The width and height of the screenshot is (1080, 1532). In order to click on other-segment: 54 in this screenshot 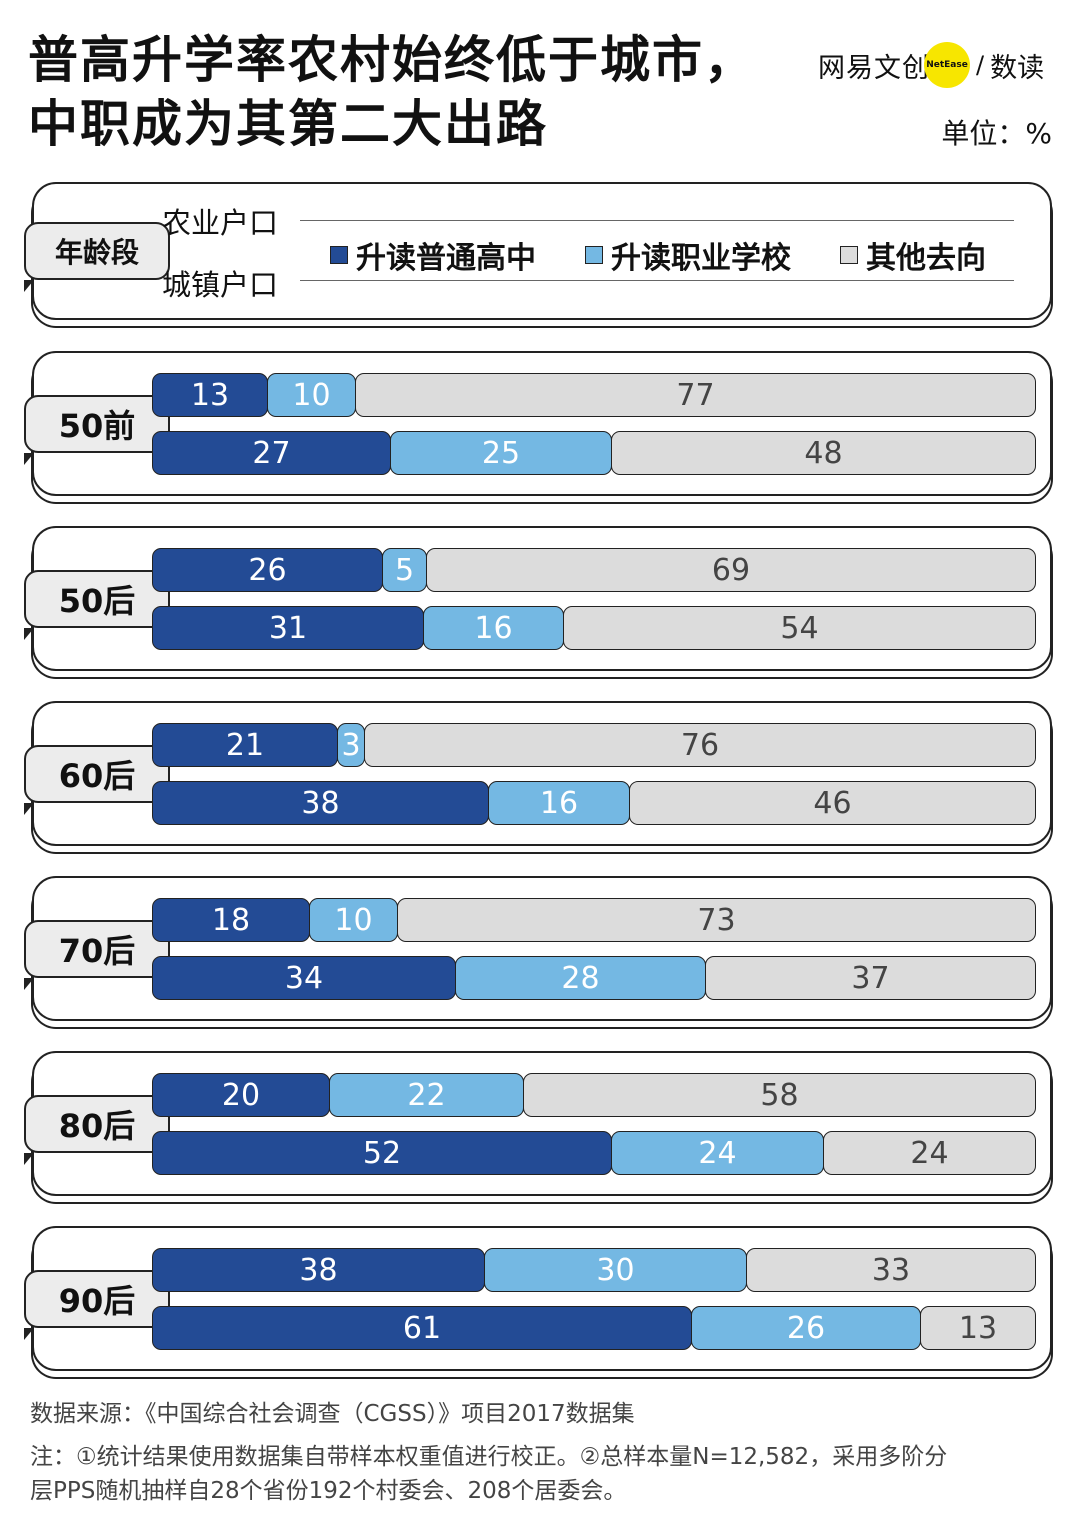, I will do `click(799, 628)`.